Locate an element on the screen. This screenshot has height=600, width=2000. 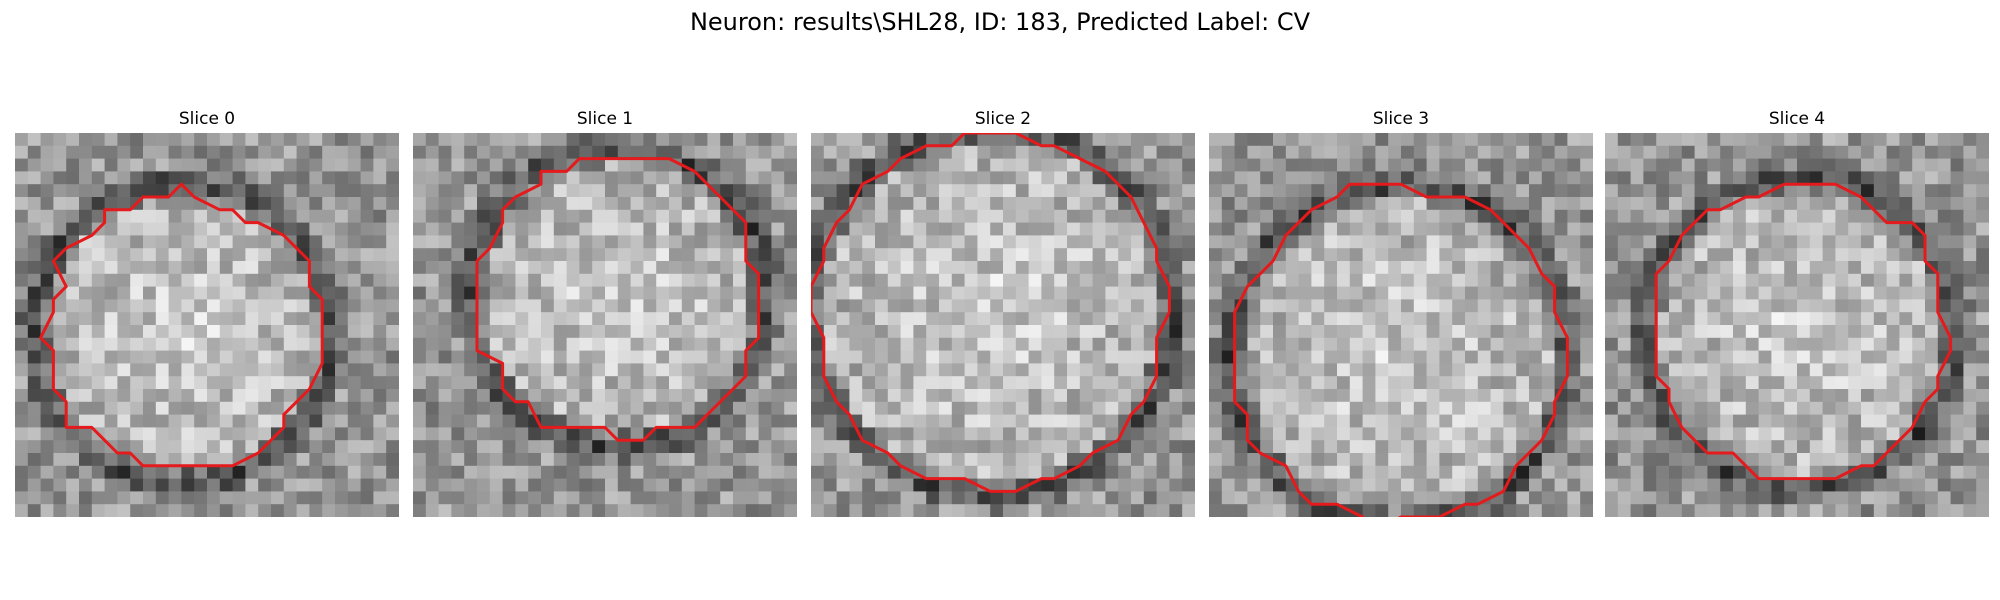
slice-title-0: Slice 0 is located at coordinates (207, 119).